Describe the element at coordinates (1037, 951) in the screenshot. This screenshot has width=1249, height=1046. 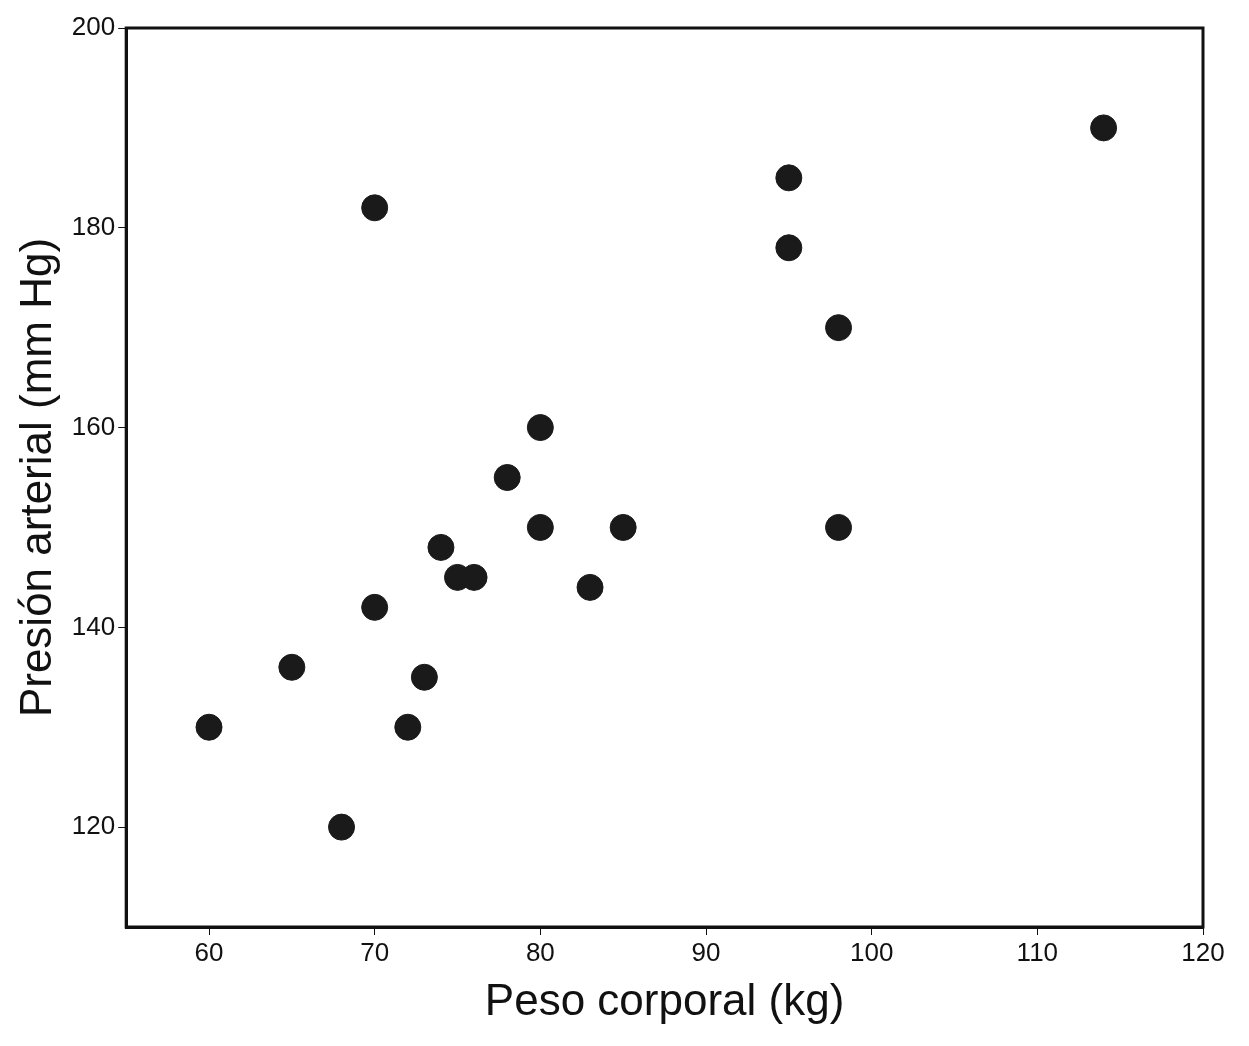
I see `x-tick-label: 110` at that location.